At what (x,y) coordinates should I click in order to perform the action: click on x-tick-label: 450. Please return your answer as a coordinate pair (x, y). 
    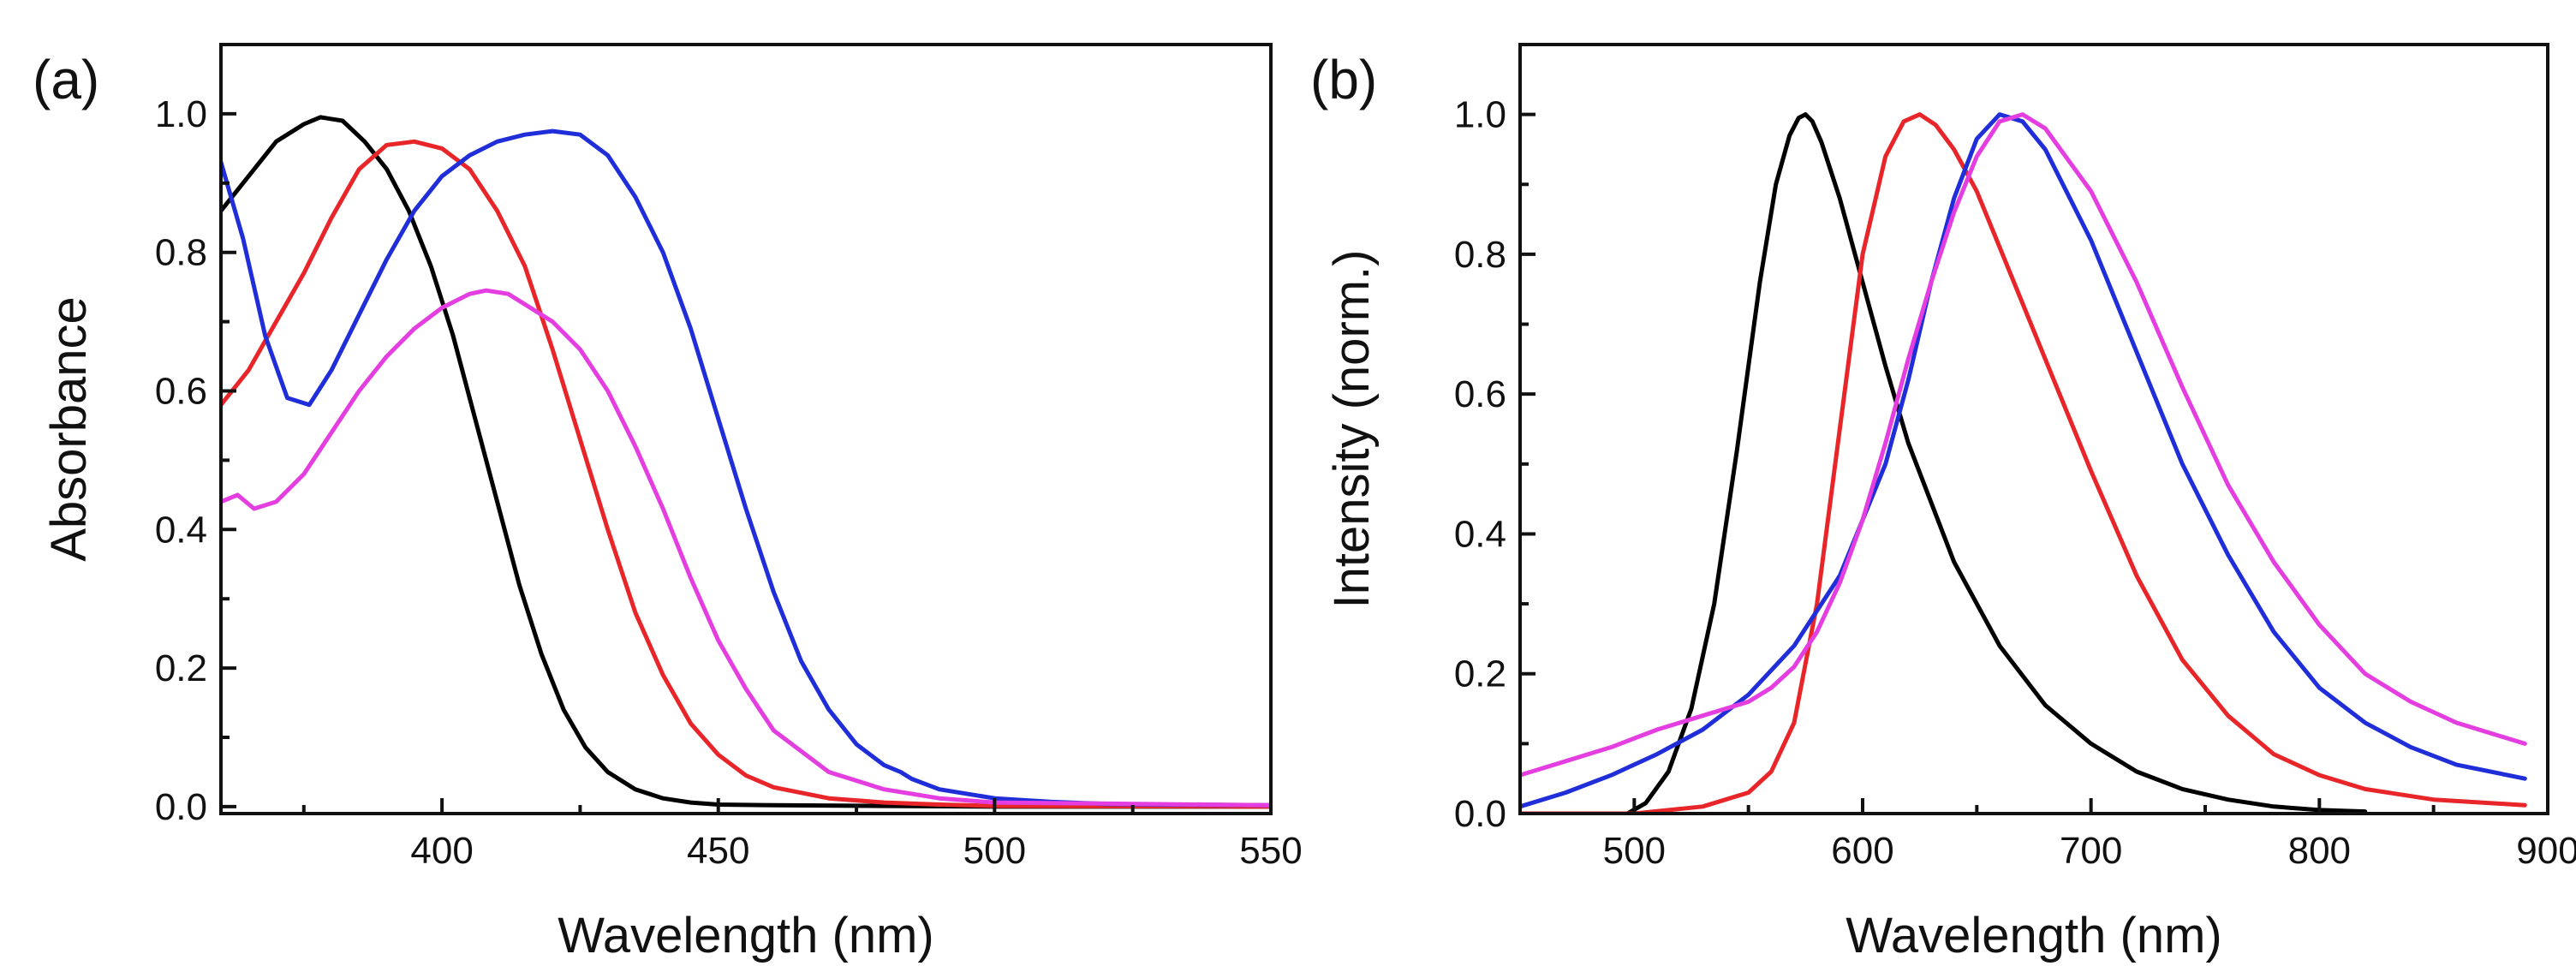
    Looking at the image, I should click on (718, 851).